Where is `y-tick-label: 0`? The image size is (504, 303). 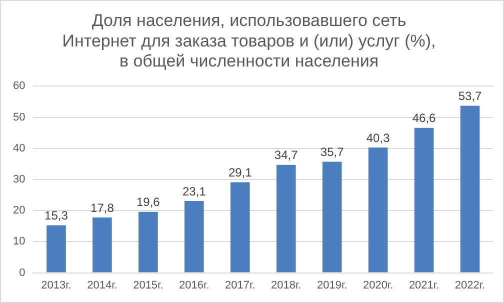 y-tick-label: 0 is located at coordinates (22, 272).